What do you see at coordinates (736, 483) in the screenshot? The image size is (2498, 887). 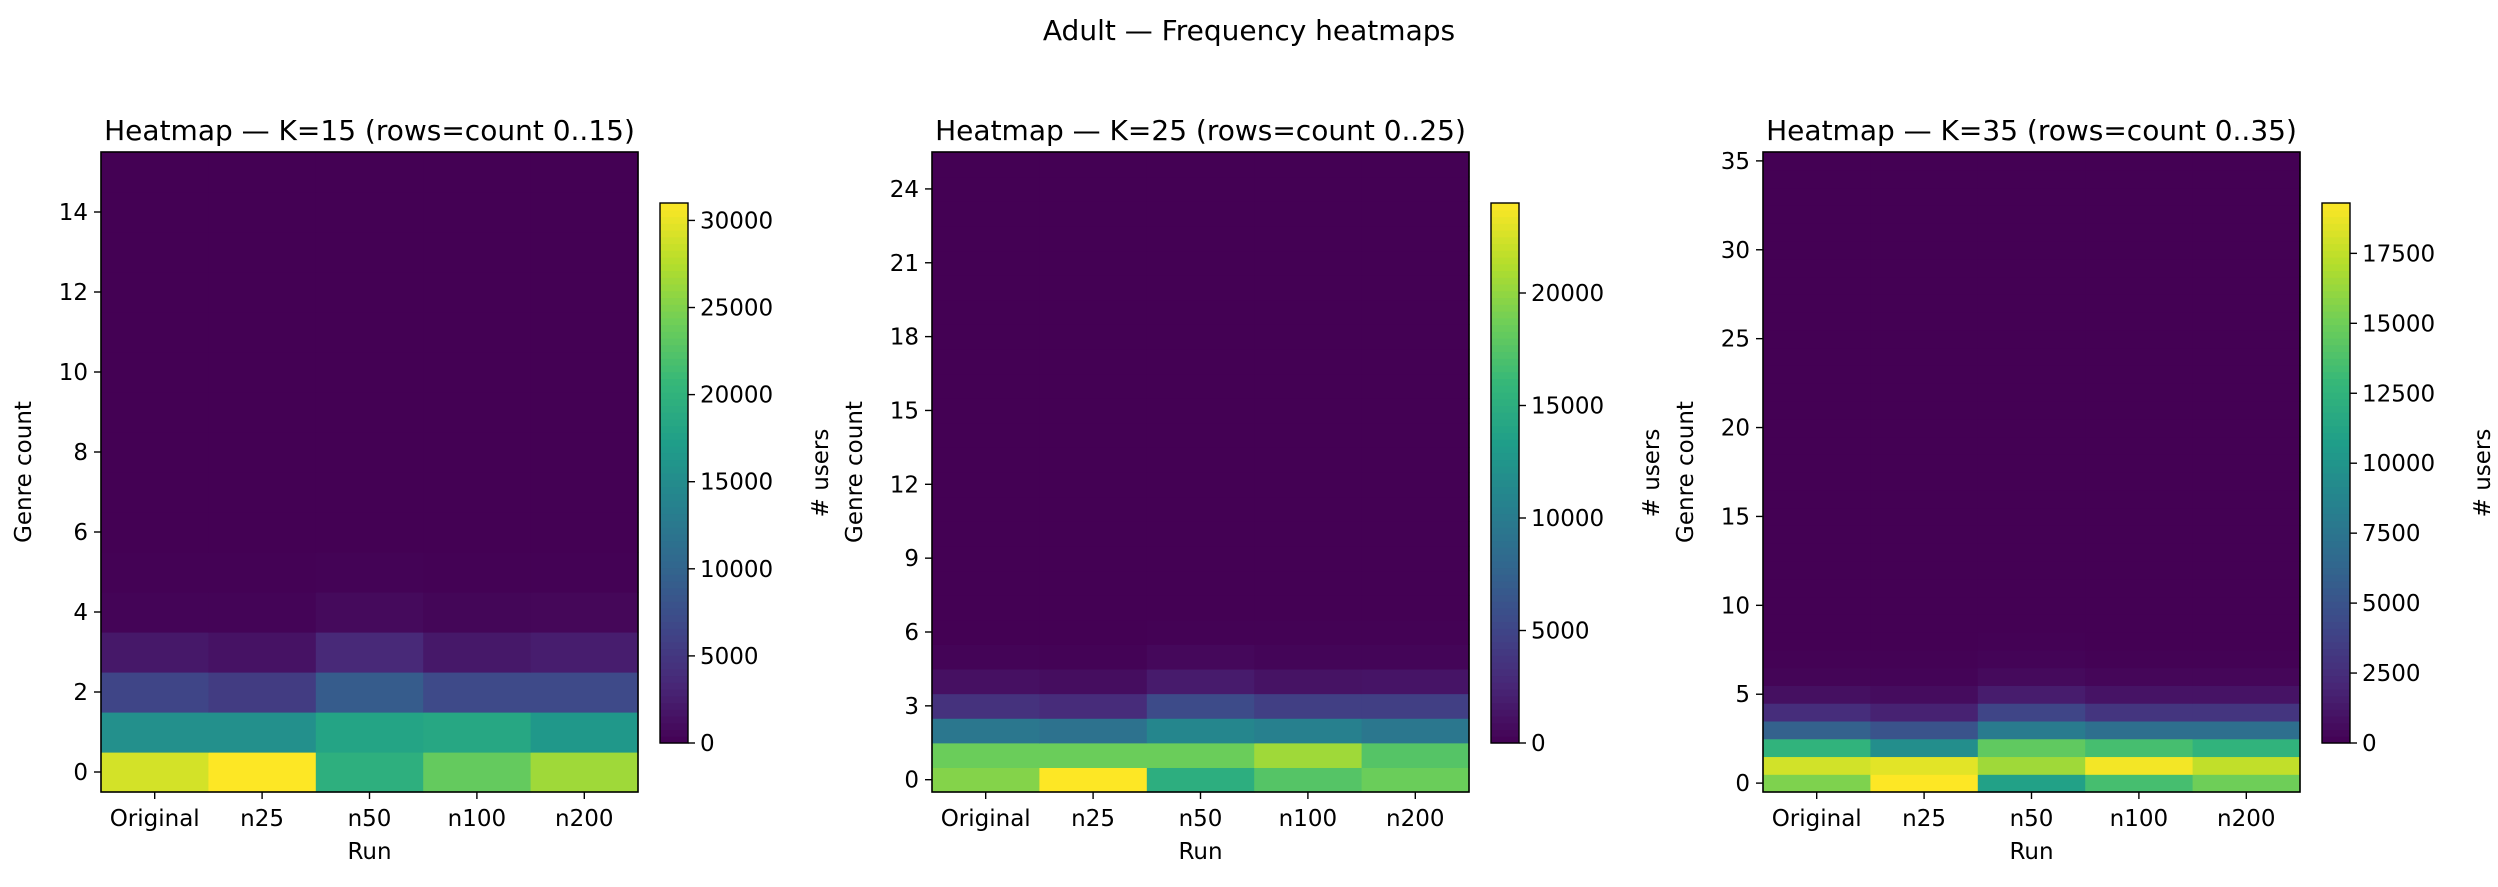 I see `colorbar-tick-label: 15000` at bounding box center [736, 483].